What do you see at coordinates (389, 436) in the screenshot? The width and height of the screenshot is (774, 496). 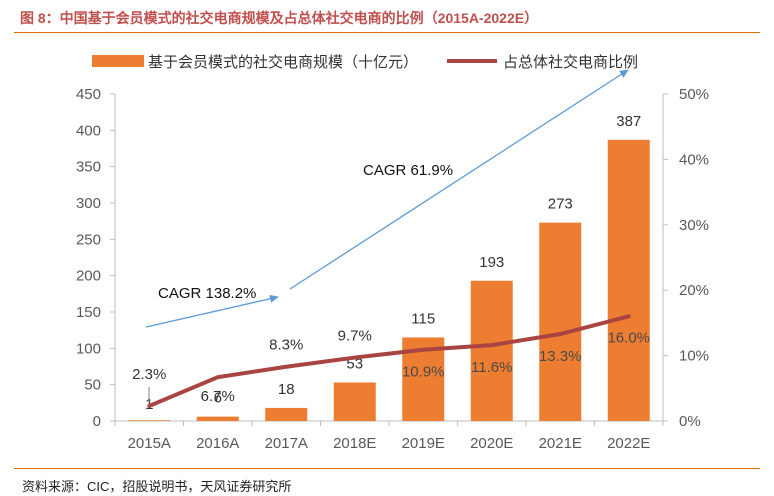 I see `x-ticks: 2015A 2016A 2017A 2018E 2019E 2020E 2021E 2022E` at bounding box center [389, 436].